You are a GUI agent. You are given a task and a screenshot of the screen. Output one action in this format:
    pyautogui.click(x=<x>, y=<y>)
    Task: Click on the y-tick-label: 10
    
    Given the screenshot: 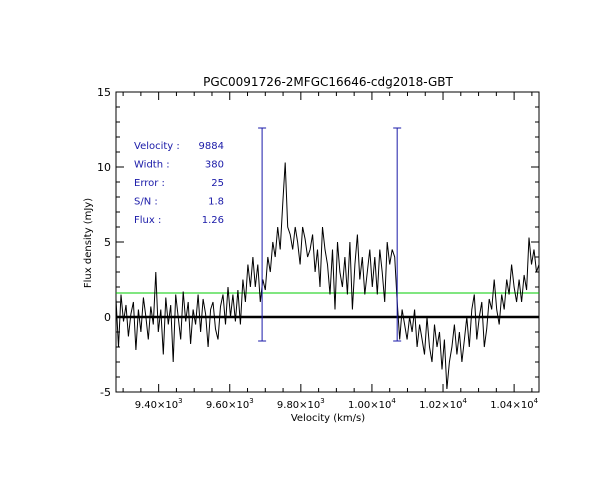 What is the action you would take?
    pyautogui.click(x=104, y=167)
    